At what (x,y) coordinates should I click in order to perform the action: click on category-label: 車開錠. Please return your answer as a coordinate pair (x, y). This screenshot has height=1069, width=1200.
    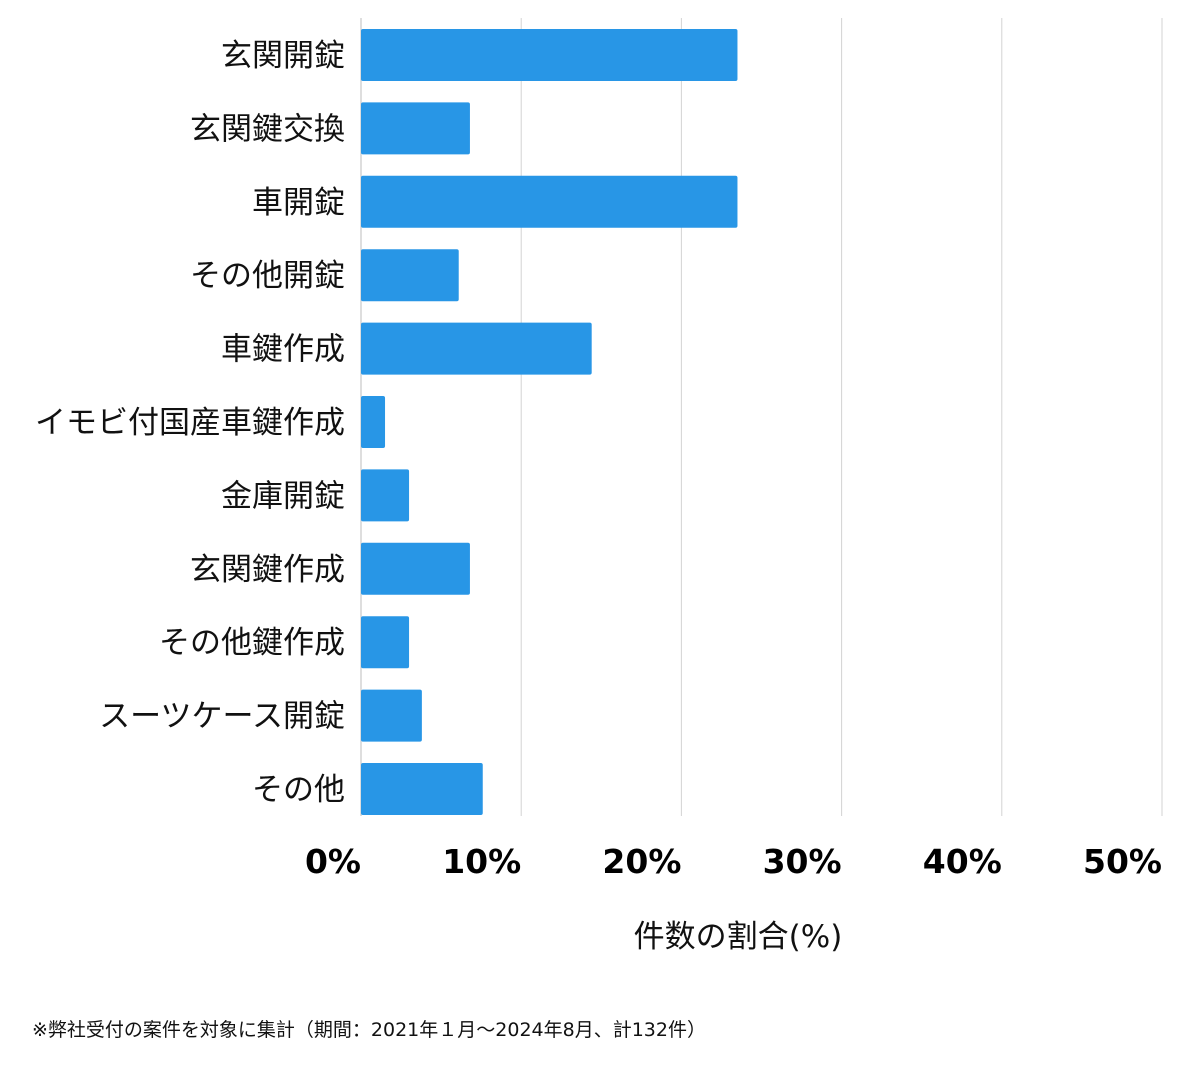
    Looking at the image, I should click on (298, 203).